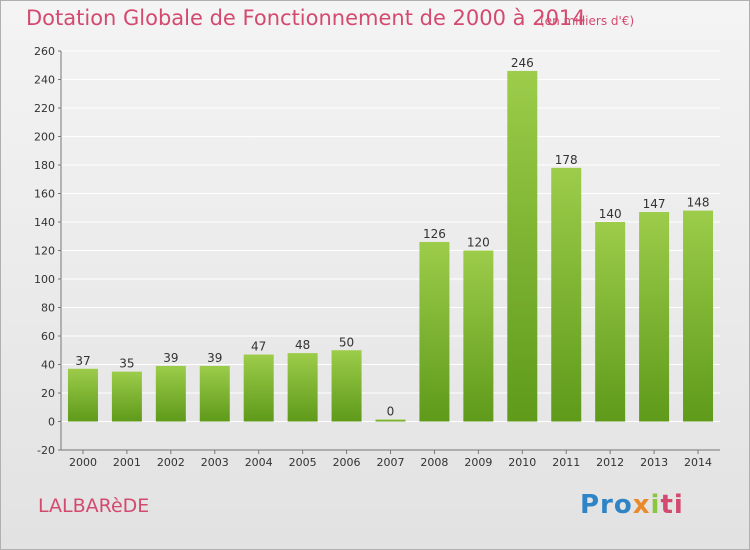 The image size is (750, 550). I want to click on y-tick-label: 120, so click(44, 251).